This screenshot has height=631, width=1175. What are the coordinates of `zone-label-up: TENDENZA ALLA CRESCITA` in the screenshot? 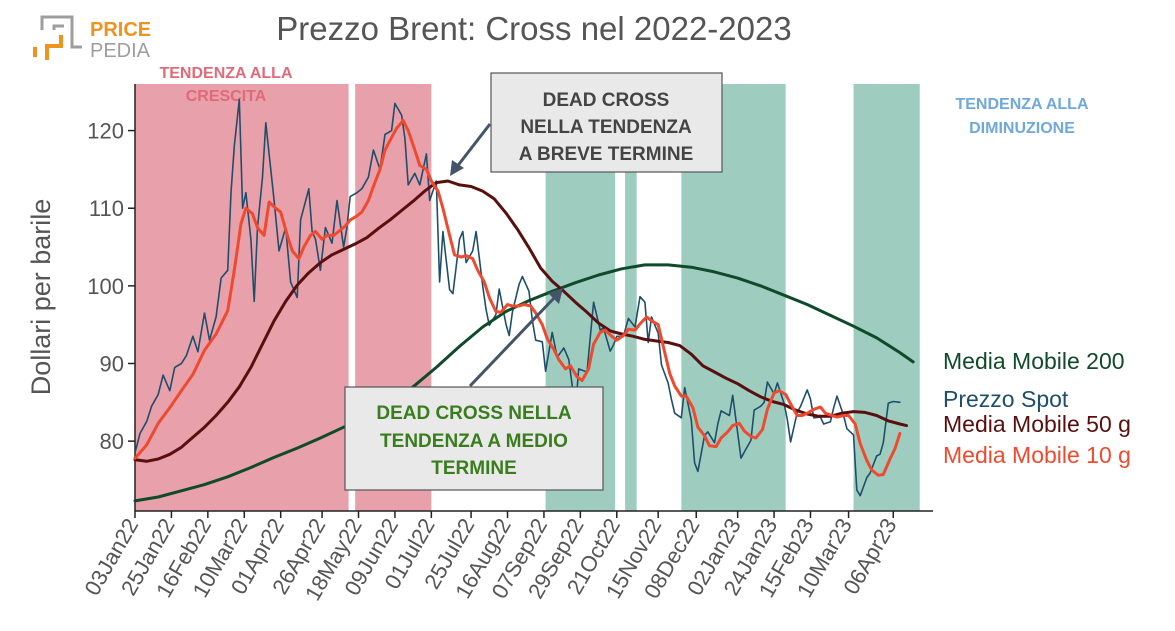 It's located at (225, 85).